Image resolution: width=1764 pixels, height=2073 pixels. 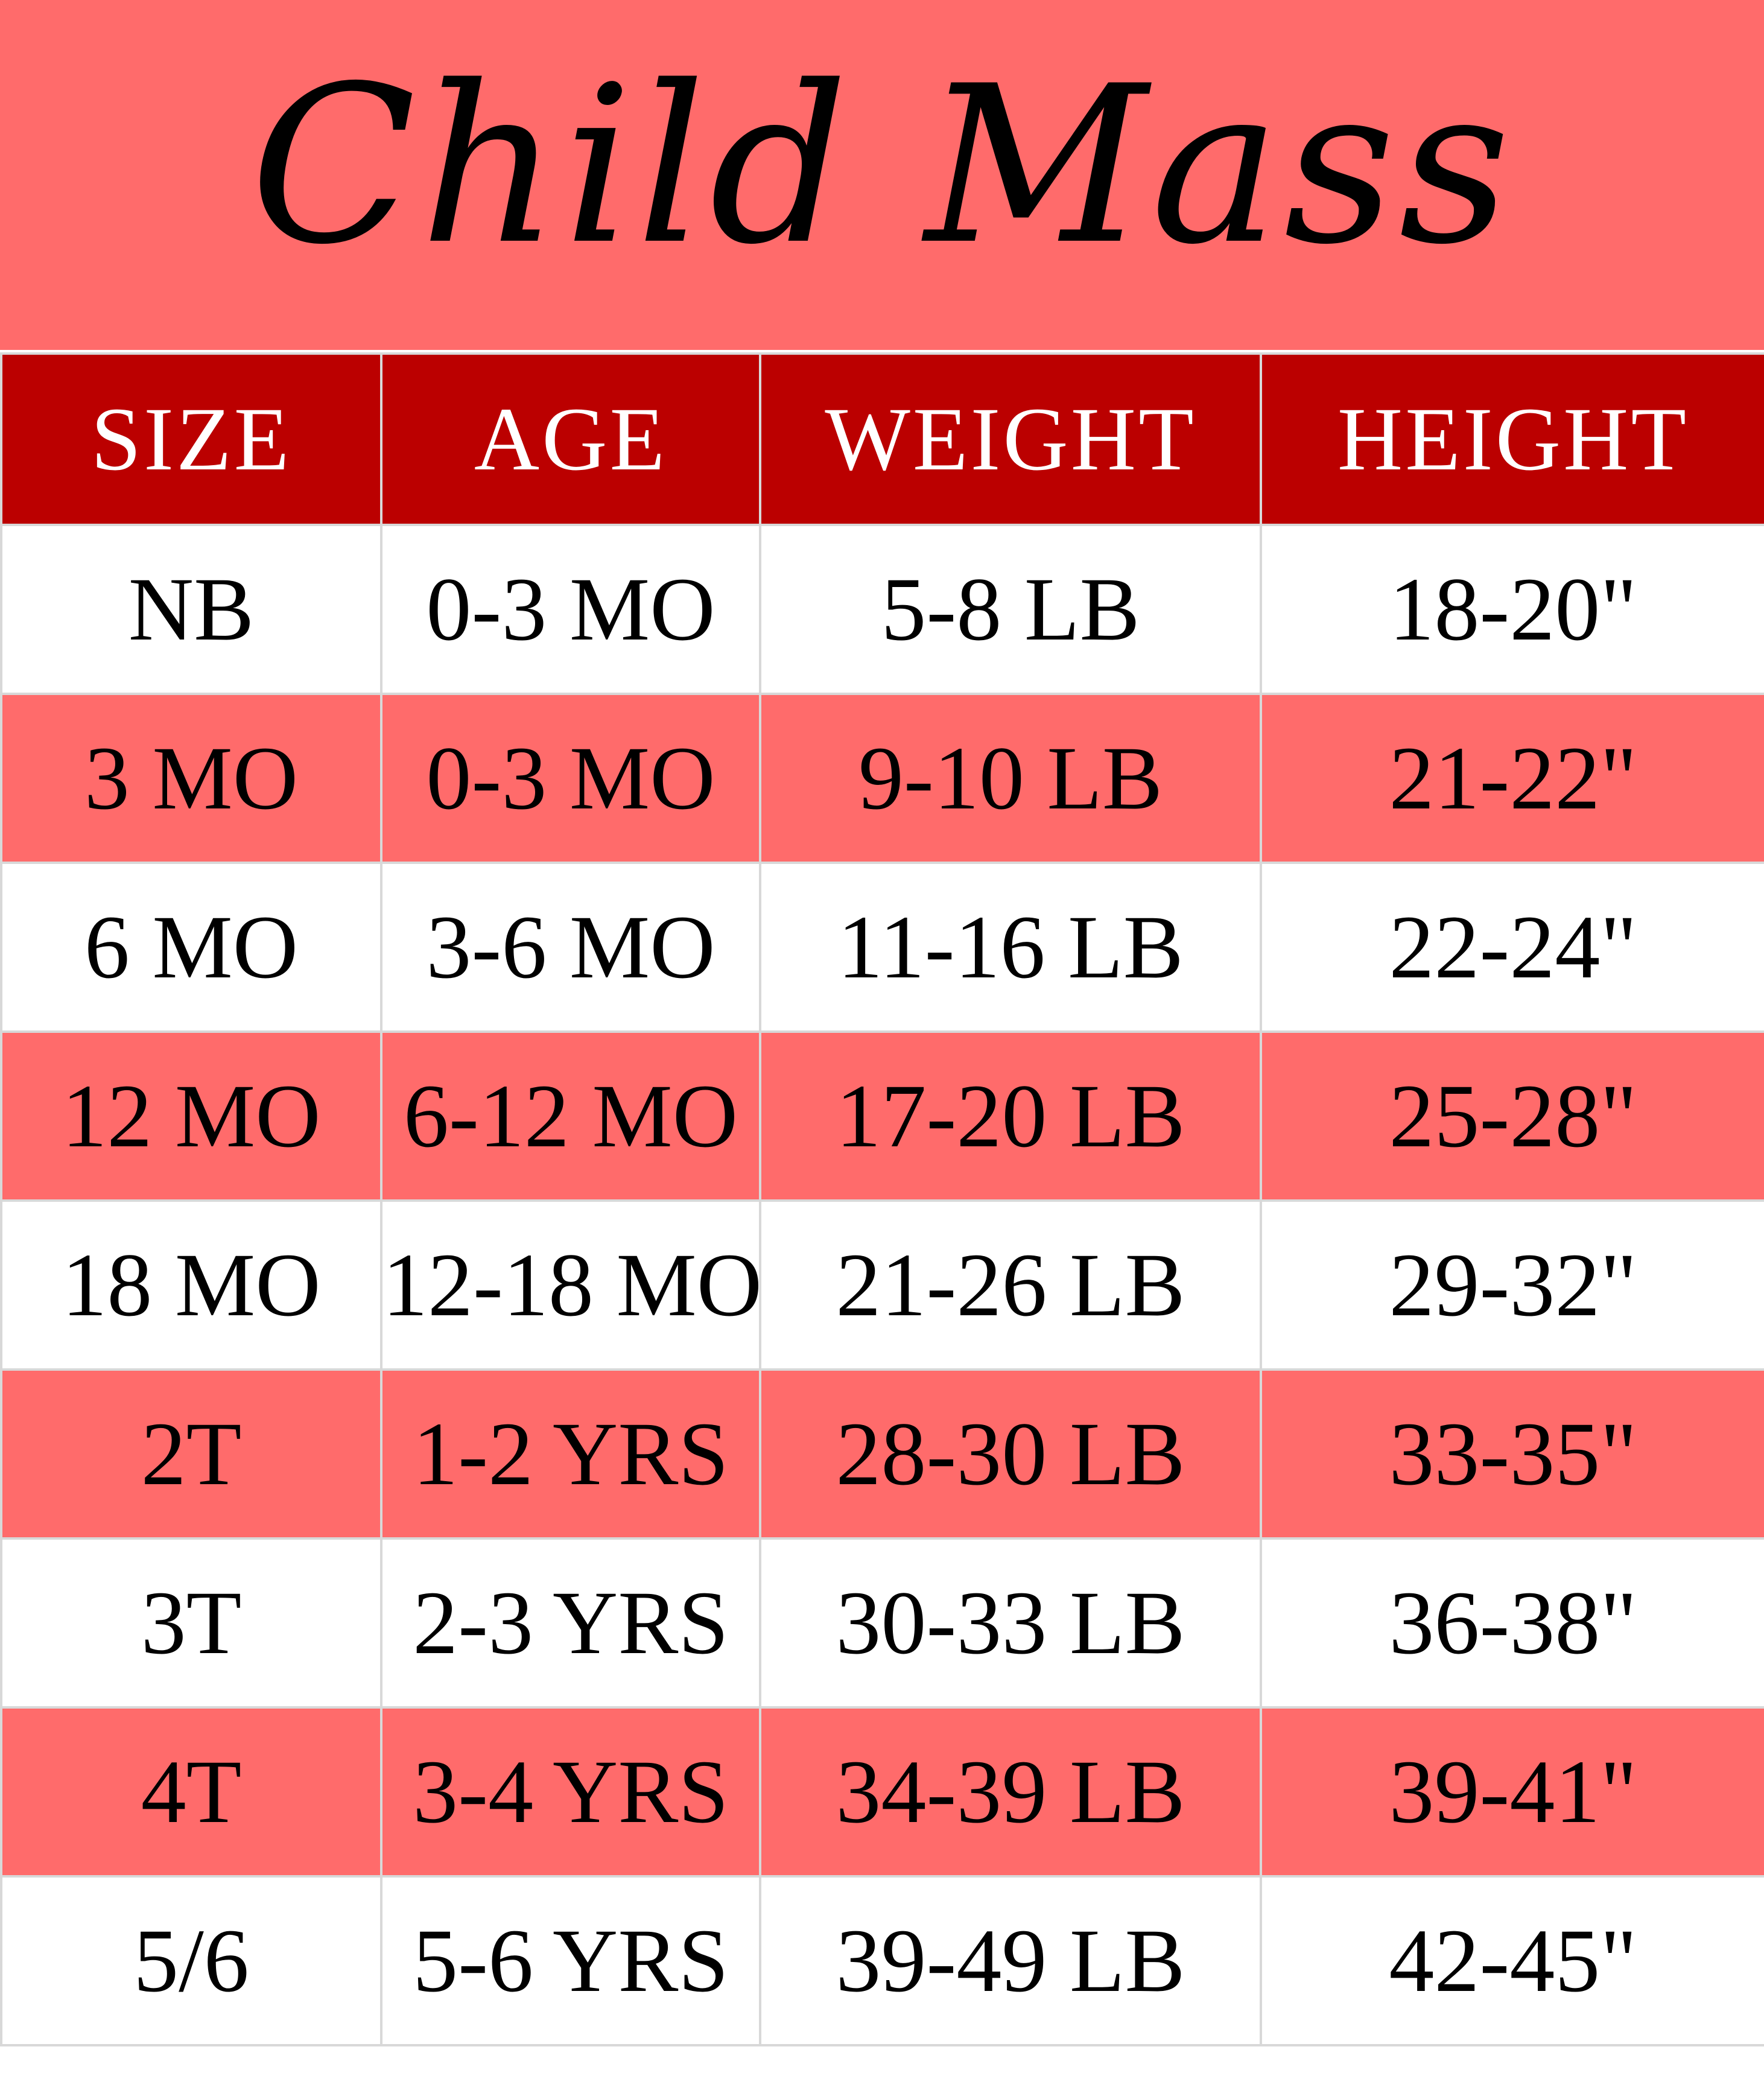 I want to click on age-cell: 12-18 MO, so click(x=570, y=1285).